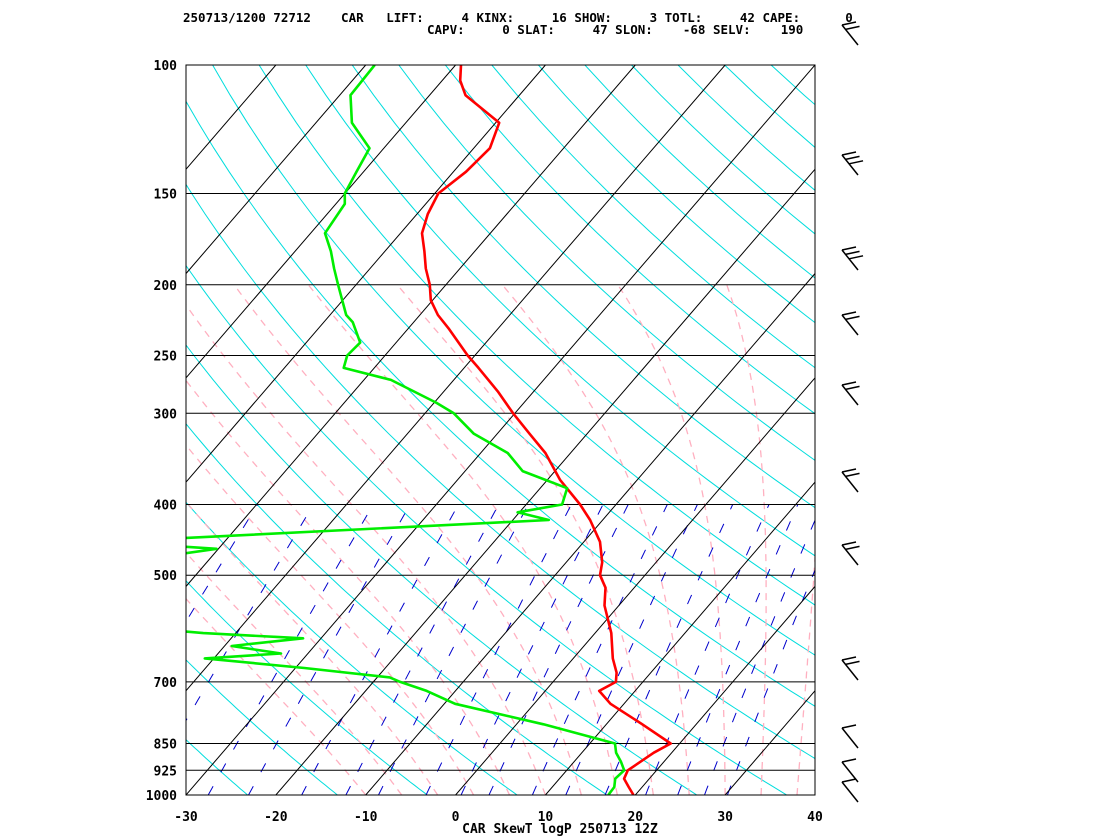 The width and height of the screenshot is (1120, 840). I want to click on pressure-label-300: 300, so click(166, 414).